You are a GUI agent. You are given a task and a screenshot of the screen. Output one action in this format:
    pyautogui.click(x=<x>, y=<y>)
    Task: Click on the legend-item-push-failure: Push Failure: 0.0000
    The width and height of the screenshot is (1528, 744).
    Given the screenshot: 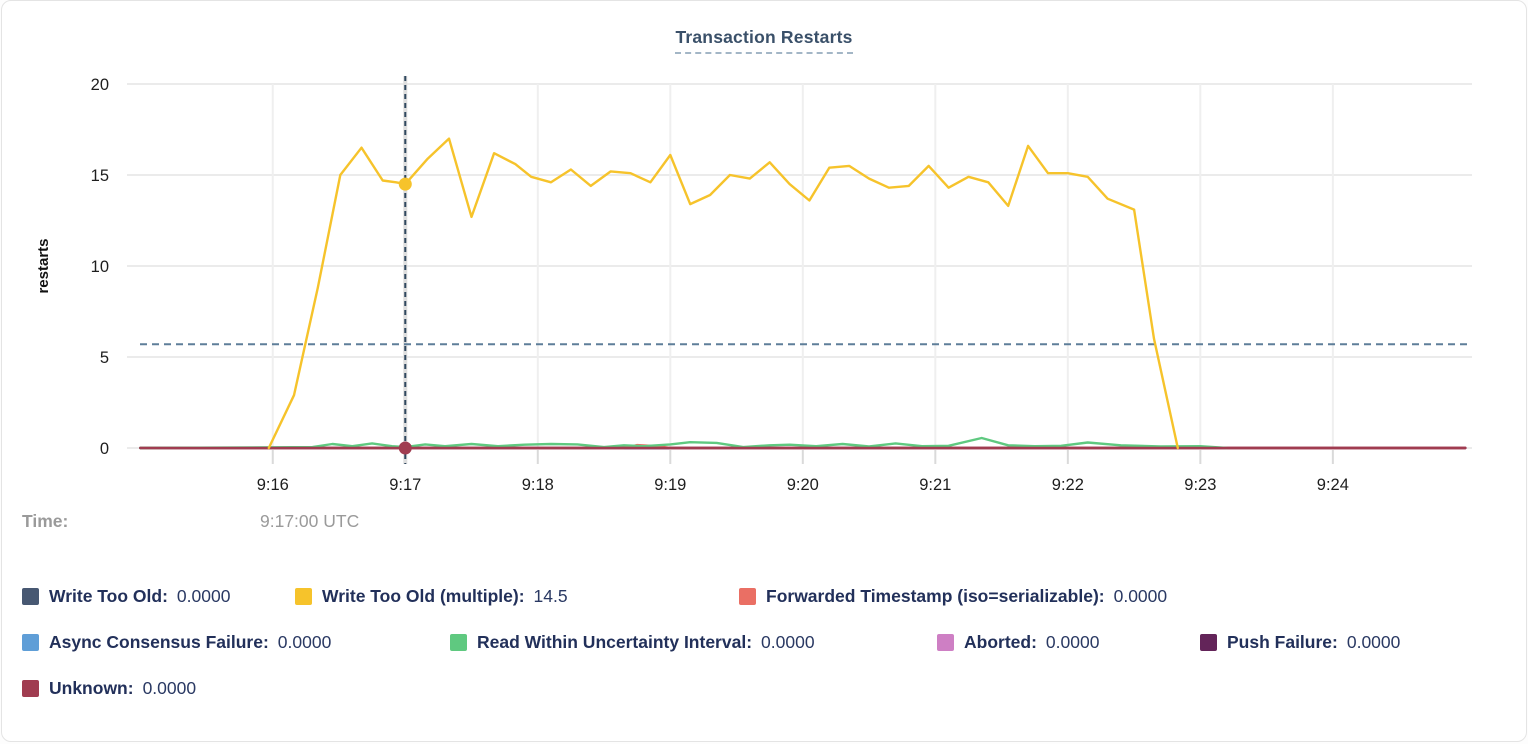 What is the action you would take?
    pyautogui.click(x=1300, y=642)
    